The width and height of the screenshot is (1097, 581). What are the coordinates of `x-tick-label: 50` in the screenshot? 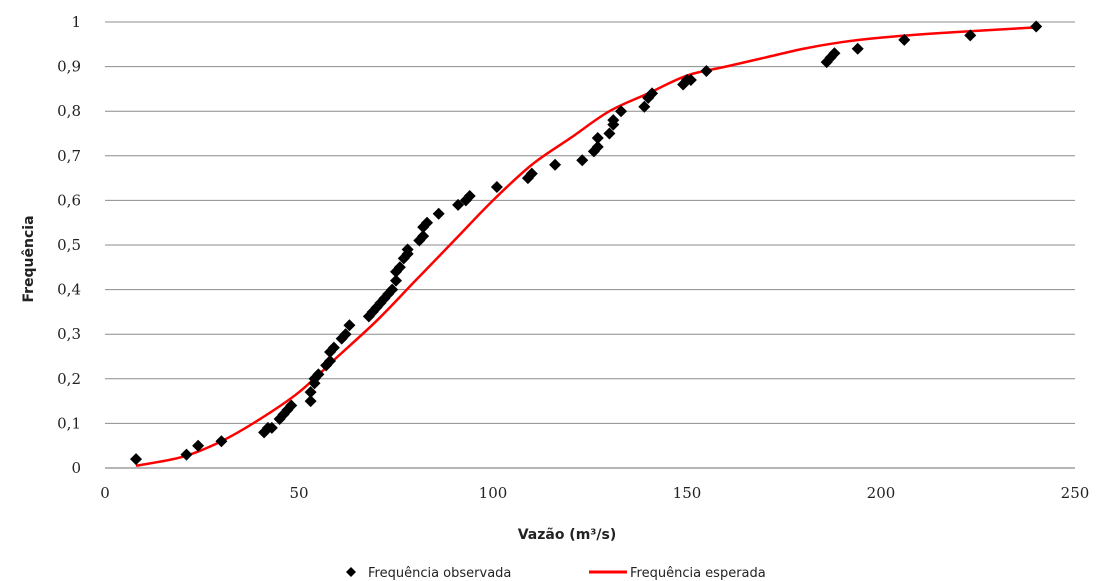 It's located at (298, 493).